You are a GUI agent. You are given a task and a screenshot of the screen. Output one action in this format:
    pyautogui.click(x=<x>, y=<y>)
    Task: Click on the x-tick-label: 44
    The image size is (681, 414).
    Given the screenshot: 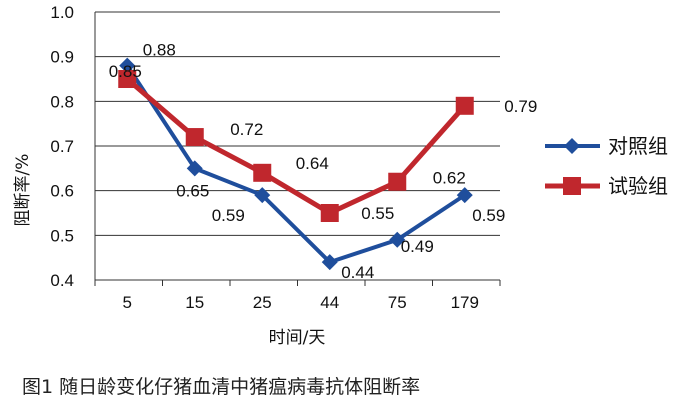 What is the action you would take?
    pyautogui.click(x=329, y=302)
    